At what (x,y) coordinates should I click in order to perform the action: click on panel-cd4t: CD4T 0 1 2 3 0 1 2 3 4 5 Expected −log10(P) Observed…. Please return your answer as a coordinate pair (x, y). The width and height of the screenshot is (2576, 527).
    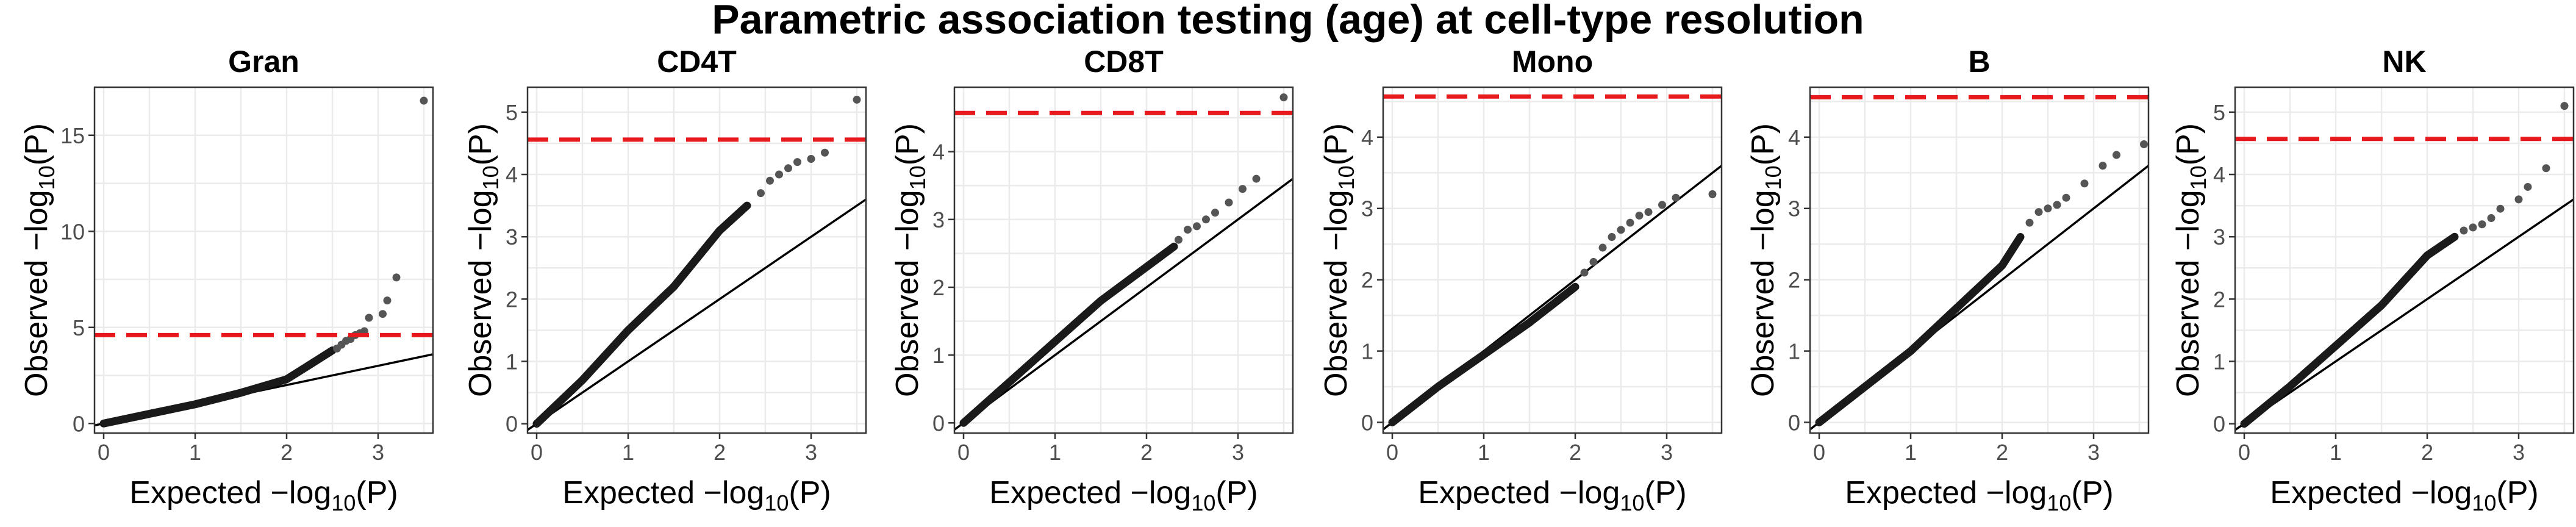
    Looking at the image, I should click on (665, 280).